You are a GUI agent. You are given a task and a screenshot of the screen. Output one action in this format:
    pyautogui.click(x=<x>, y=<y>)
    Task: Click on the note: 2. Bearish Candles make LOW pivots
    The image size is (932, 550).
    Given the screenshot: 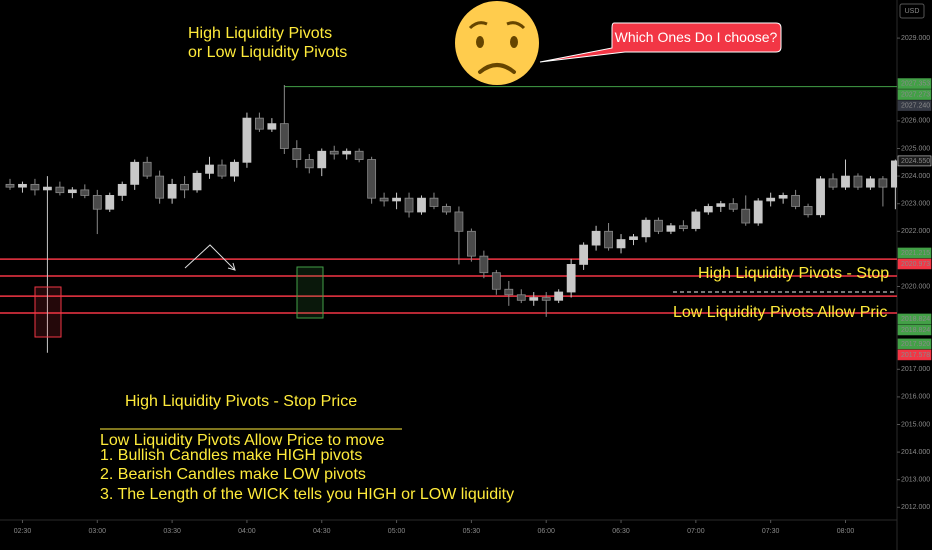 What is the action you would take?
    pyautogui.click(x=233, y=474)
    